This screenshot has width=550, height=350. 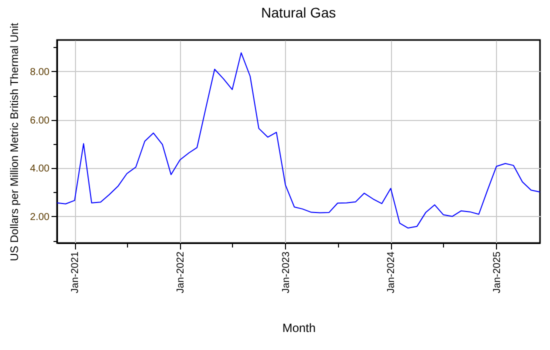 What do you see at coordinates (40, 72) in the screenshot?
I see `y-tick-label: 8.00` at bounding box center [40, 72].